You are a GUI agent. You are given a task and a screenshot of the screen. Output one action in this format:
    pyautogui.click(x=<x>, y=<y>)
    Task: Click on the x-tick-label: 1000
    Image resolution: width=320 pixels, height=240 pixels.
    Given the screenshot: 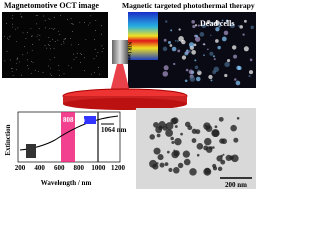 What is the action you would take?
    pyautogui.click(x=98, y=168)
    